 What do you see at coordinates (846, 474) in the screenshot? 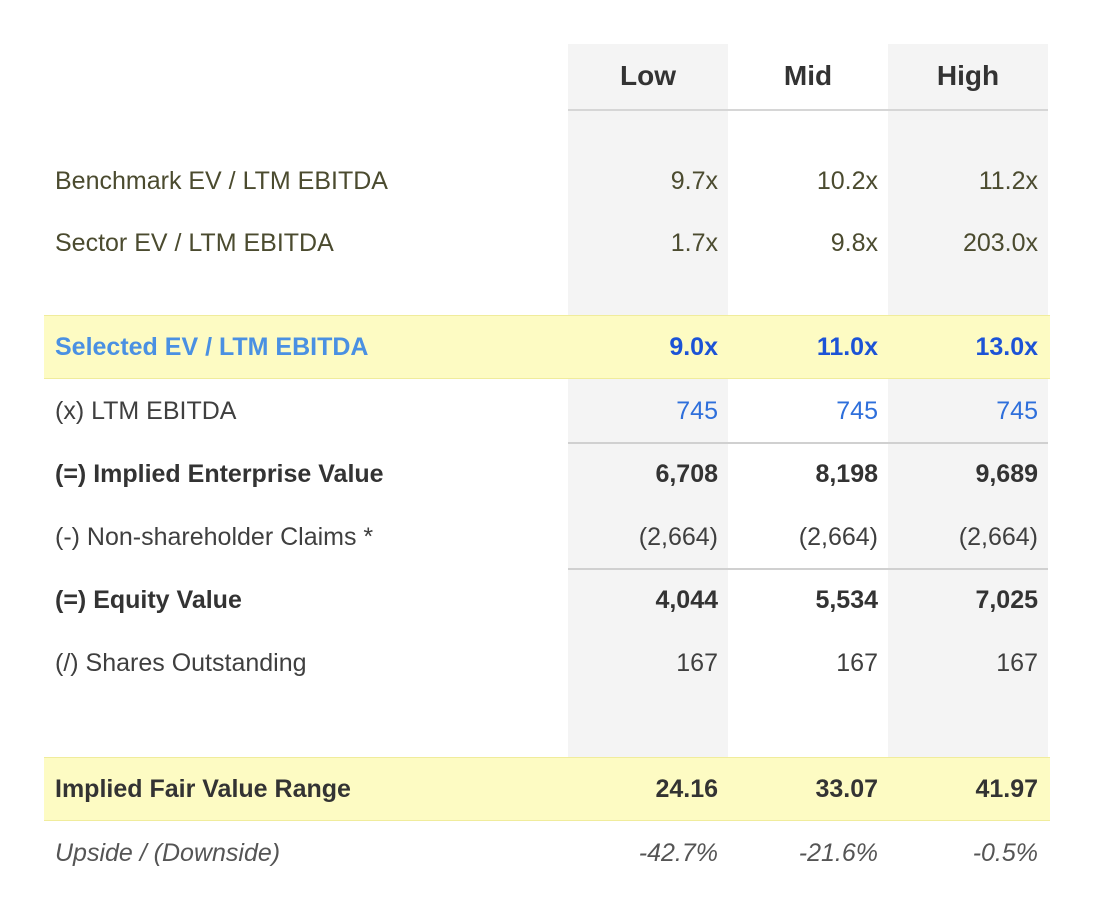
I see `cell-mid: 8,198` at bounding box center [846, 474].